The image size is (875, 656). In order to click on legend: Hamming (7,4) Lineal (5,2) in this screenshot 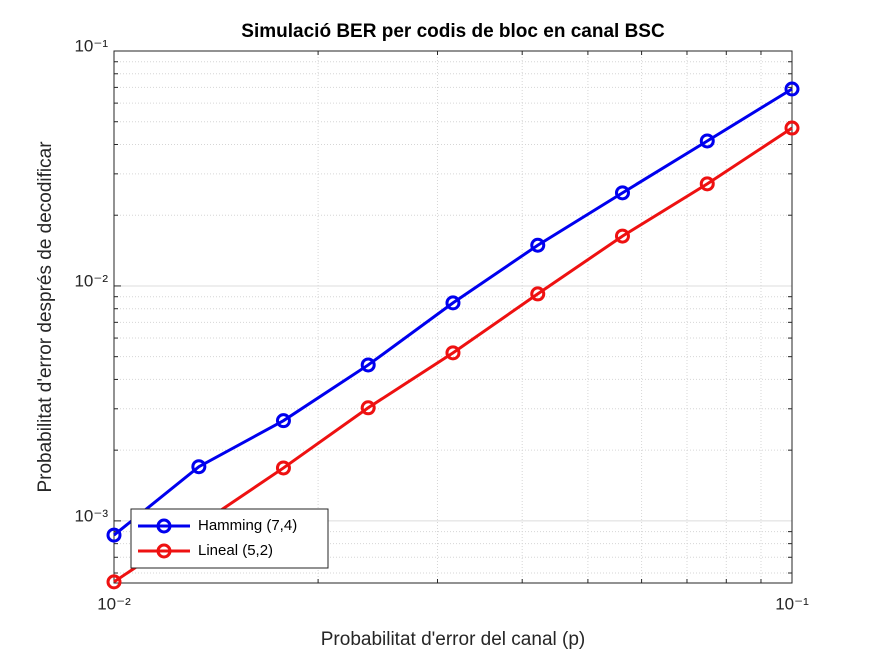, I will do `click(229, 538)`.